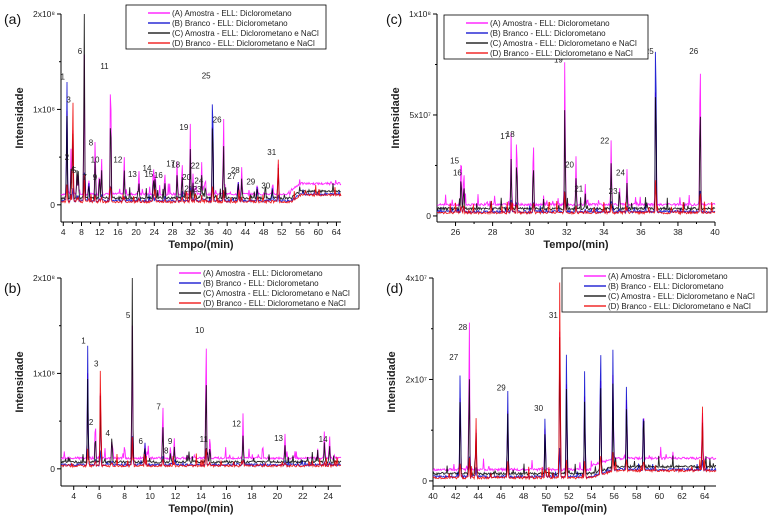 This screenshot has width=769, height=522. I want to click on y-tick-label: 2x10⁷, so click(416, 379).